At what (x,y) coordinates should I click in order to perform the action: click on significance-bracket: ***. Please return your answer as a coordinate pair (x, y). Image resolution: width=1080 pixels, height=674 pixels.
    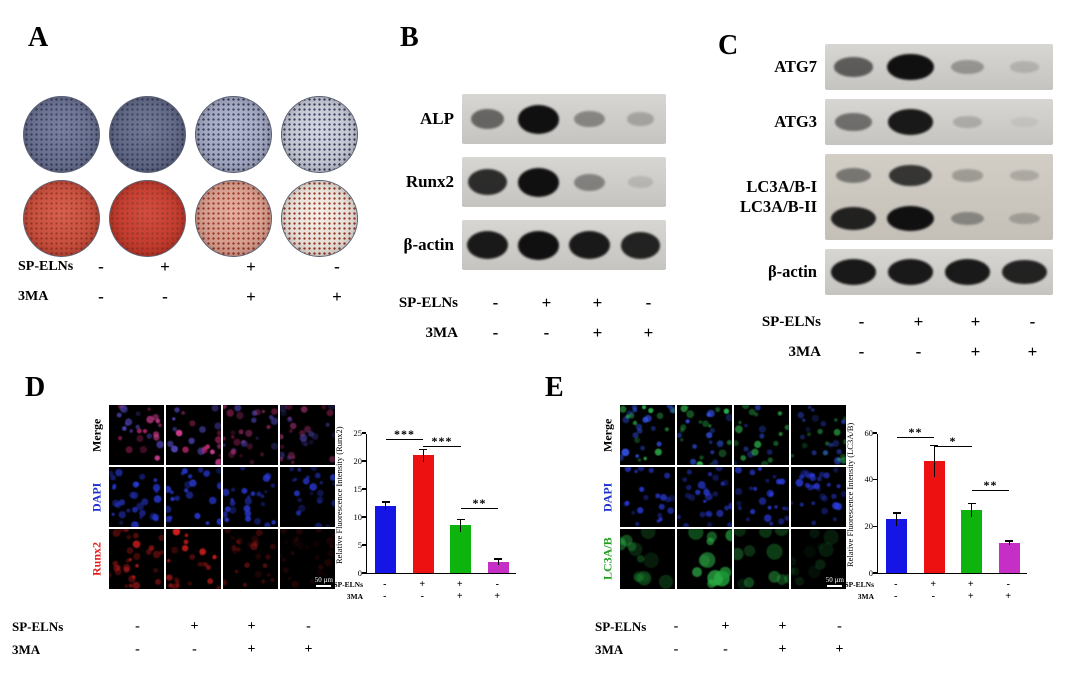
    Looking at the image, I should click on (442, 441).